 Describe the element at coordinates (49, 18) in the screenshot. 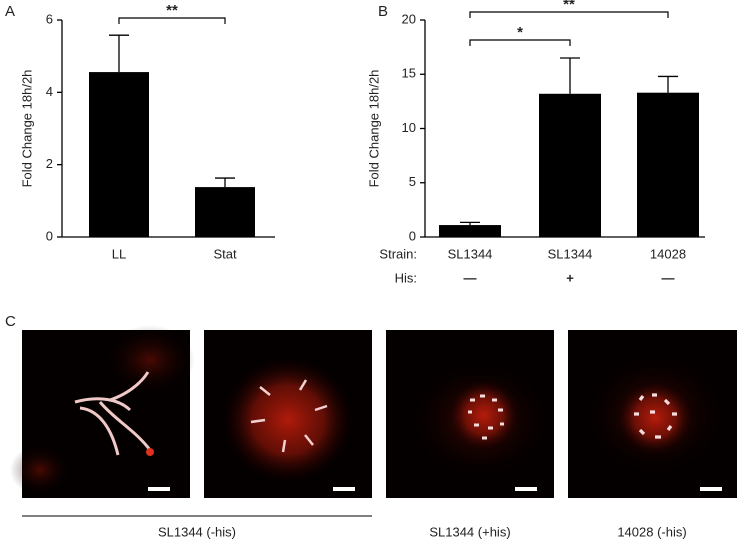

I see `y-tick-label: 6` at that location.